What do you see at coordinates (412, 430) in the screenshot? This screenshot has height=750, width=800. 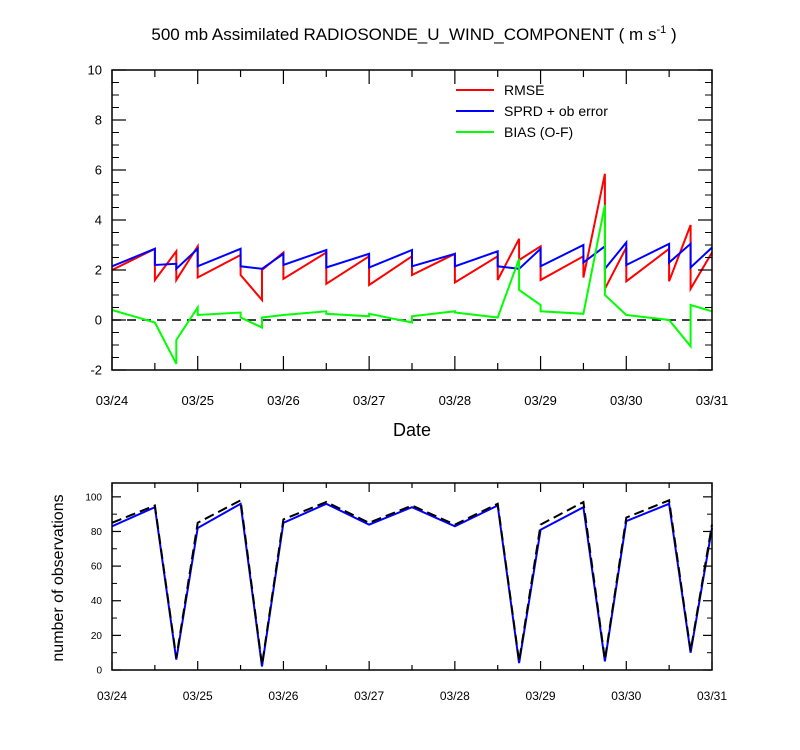 I see `top-x-axis-label: Date` at bounding box center [412, 430].